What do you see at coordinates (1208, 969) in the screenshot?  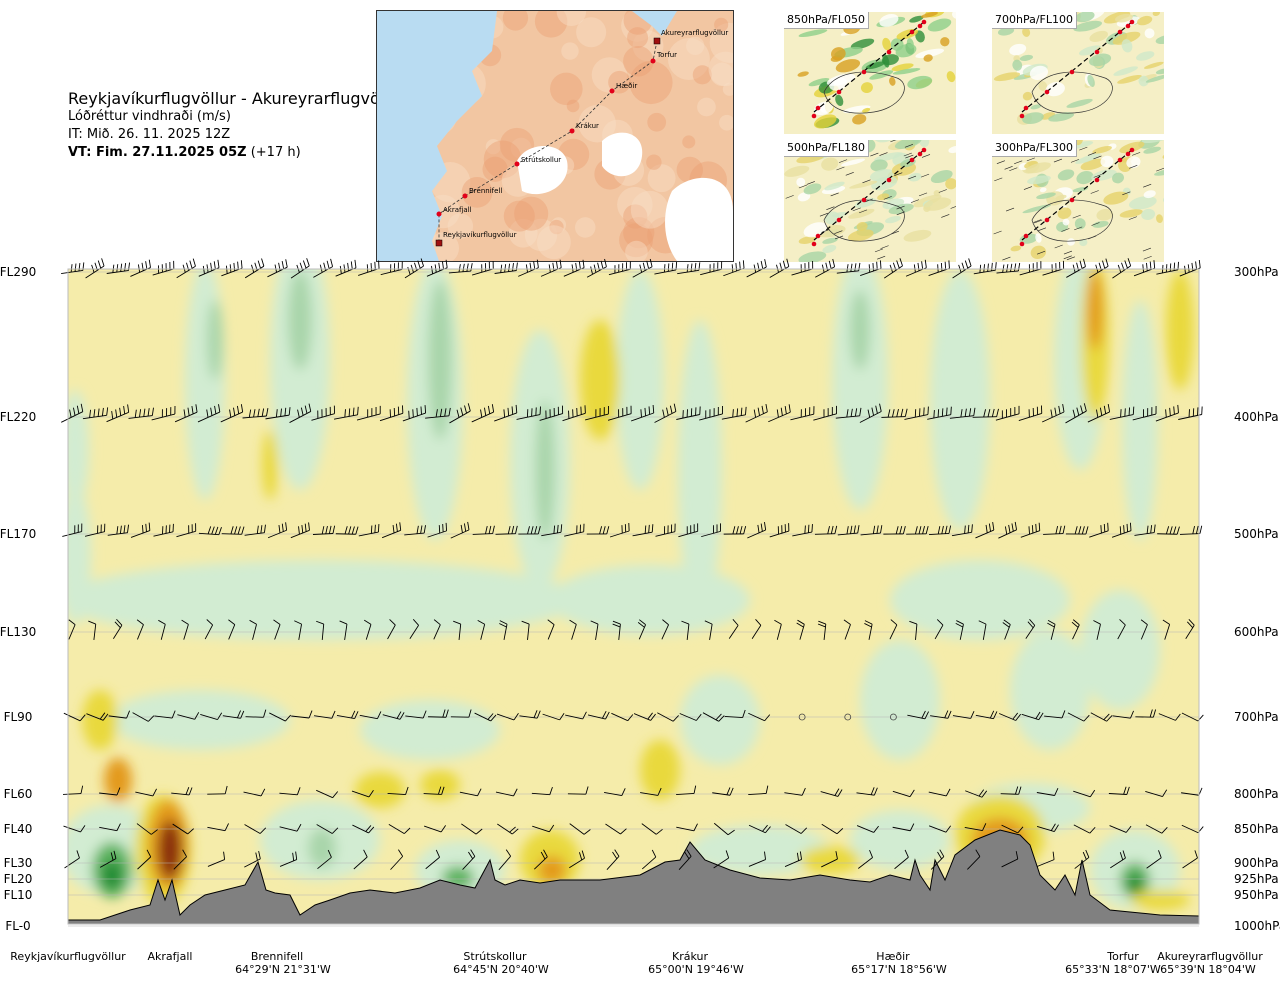 I see `location-coord: 65°39'N 18°04'W` at bounding box center [1208, 969].